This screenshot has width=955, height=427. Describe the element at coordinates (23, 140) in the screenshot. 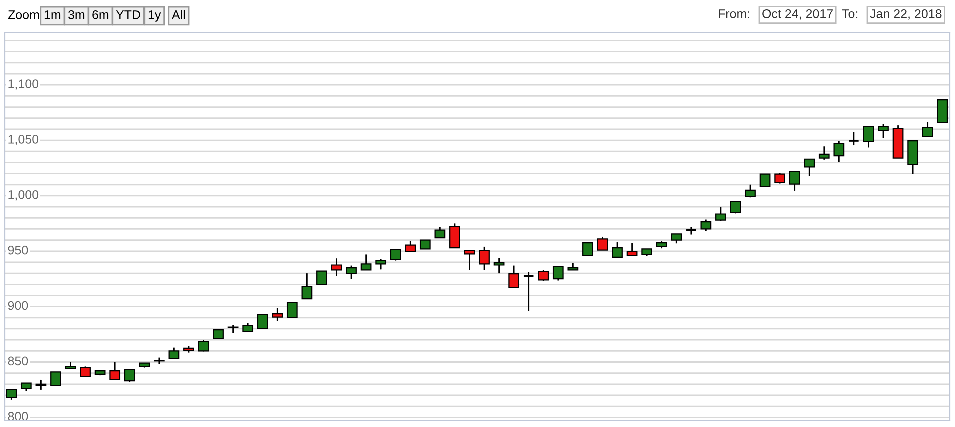

I see `y-tick-label: 1,050` at that location.